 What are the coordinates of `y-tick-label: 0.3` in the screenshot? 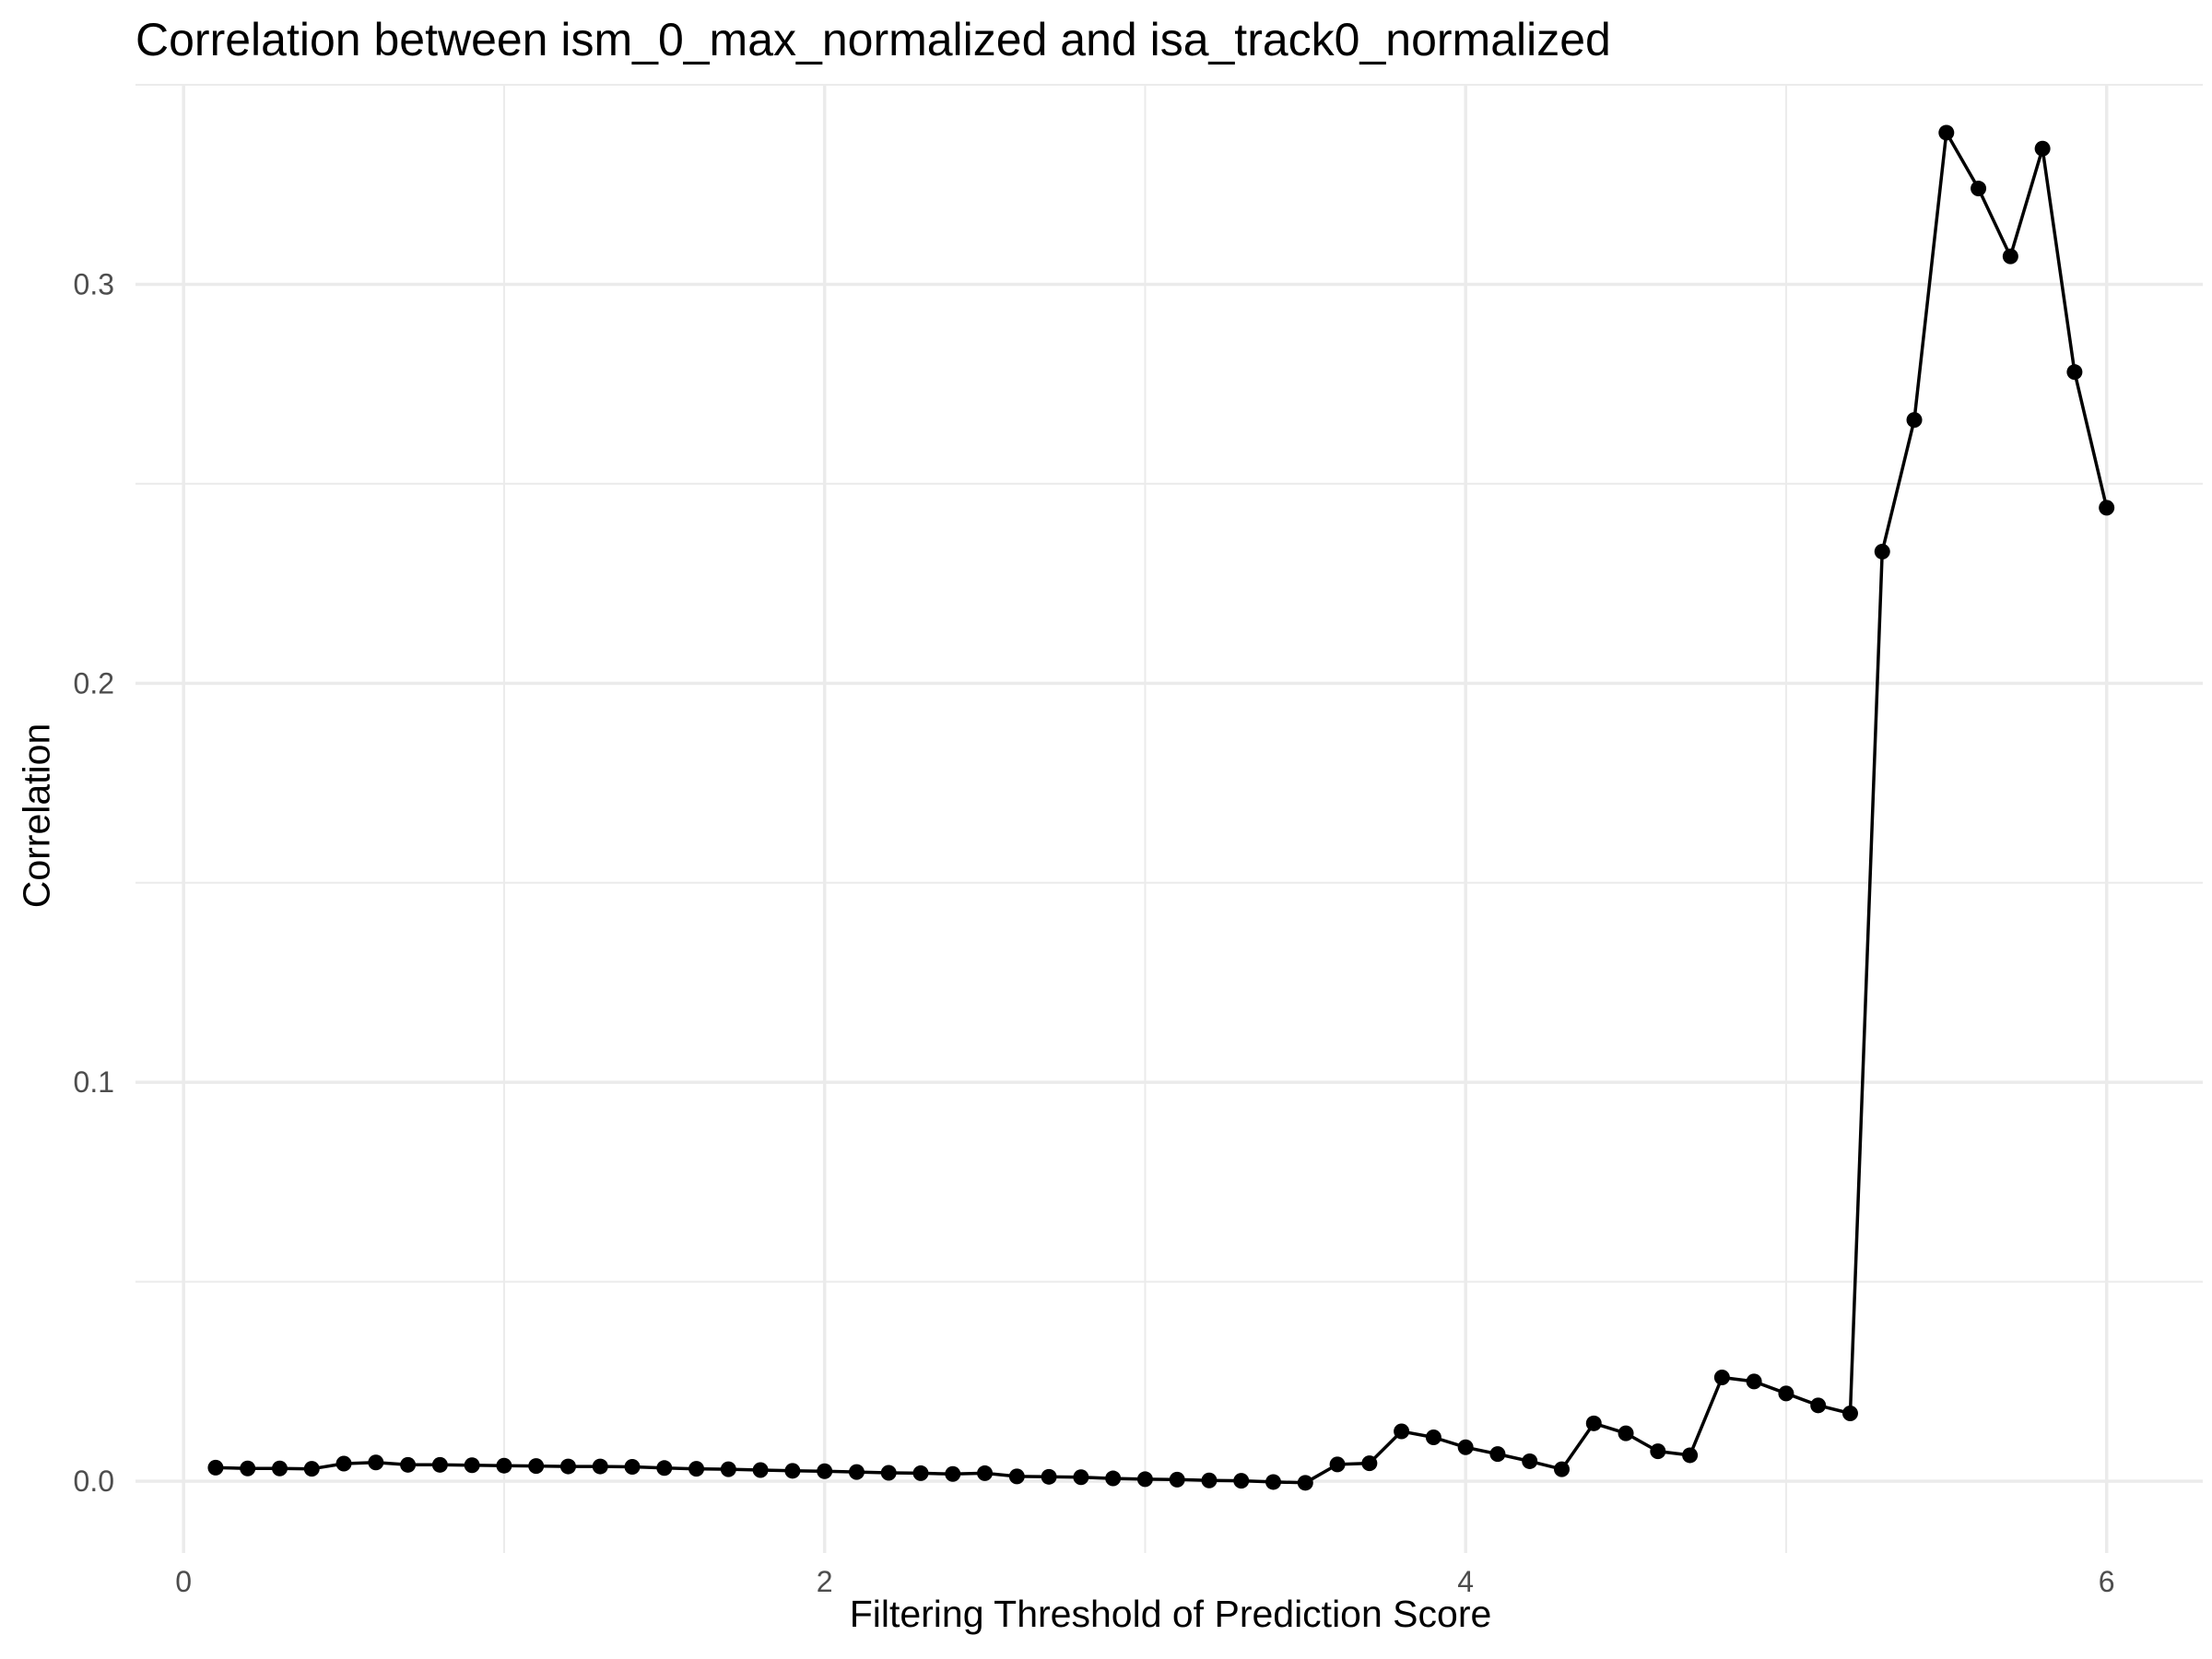 It's located at (94, 283).